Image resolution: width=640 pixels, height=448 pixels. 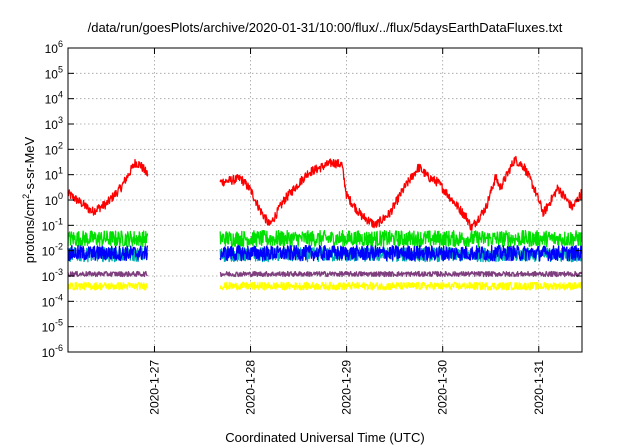 What do you see at coordinates (26, 196) in the screenshot?
I see `y-axis-label-sup: 2` at bounding box center [26, 196].